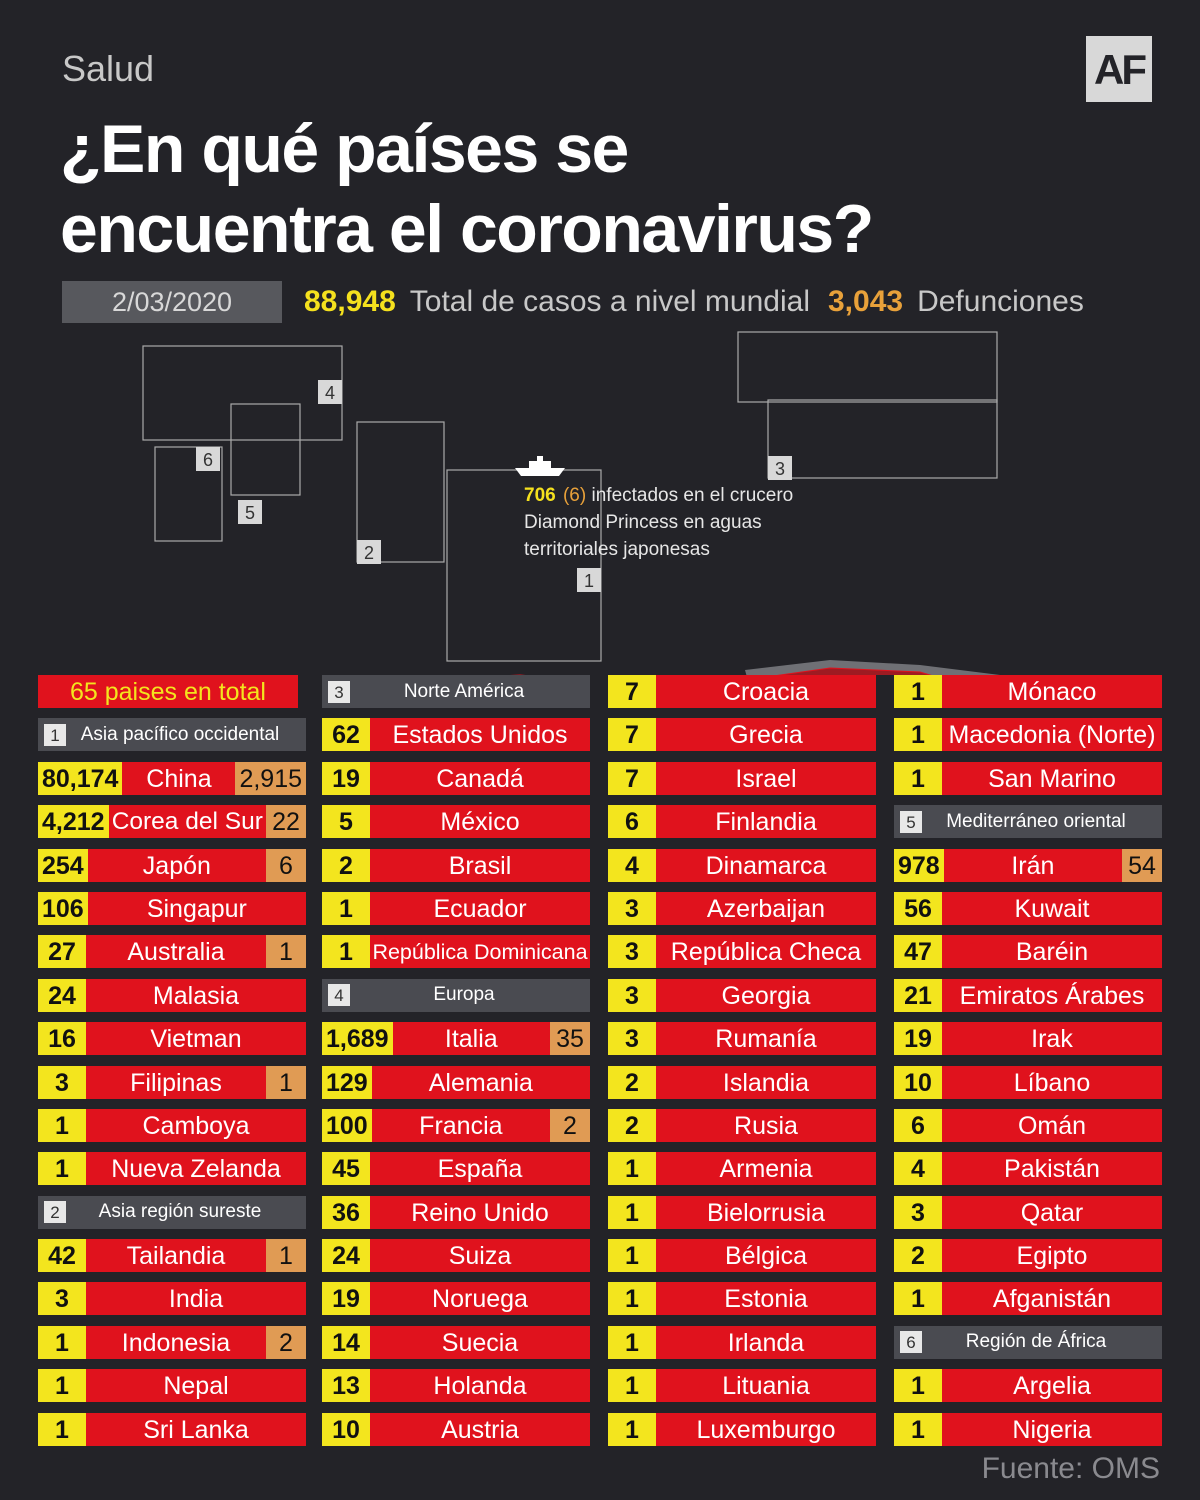 The height and width of the screenshot is (1500, 1200). I want to click on country: Vietman, so click(196, 1039).